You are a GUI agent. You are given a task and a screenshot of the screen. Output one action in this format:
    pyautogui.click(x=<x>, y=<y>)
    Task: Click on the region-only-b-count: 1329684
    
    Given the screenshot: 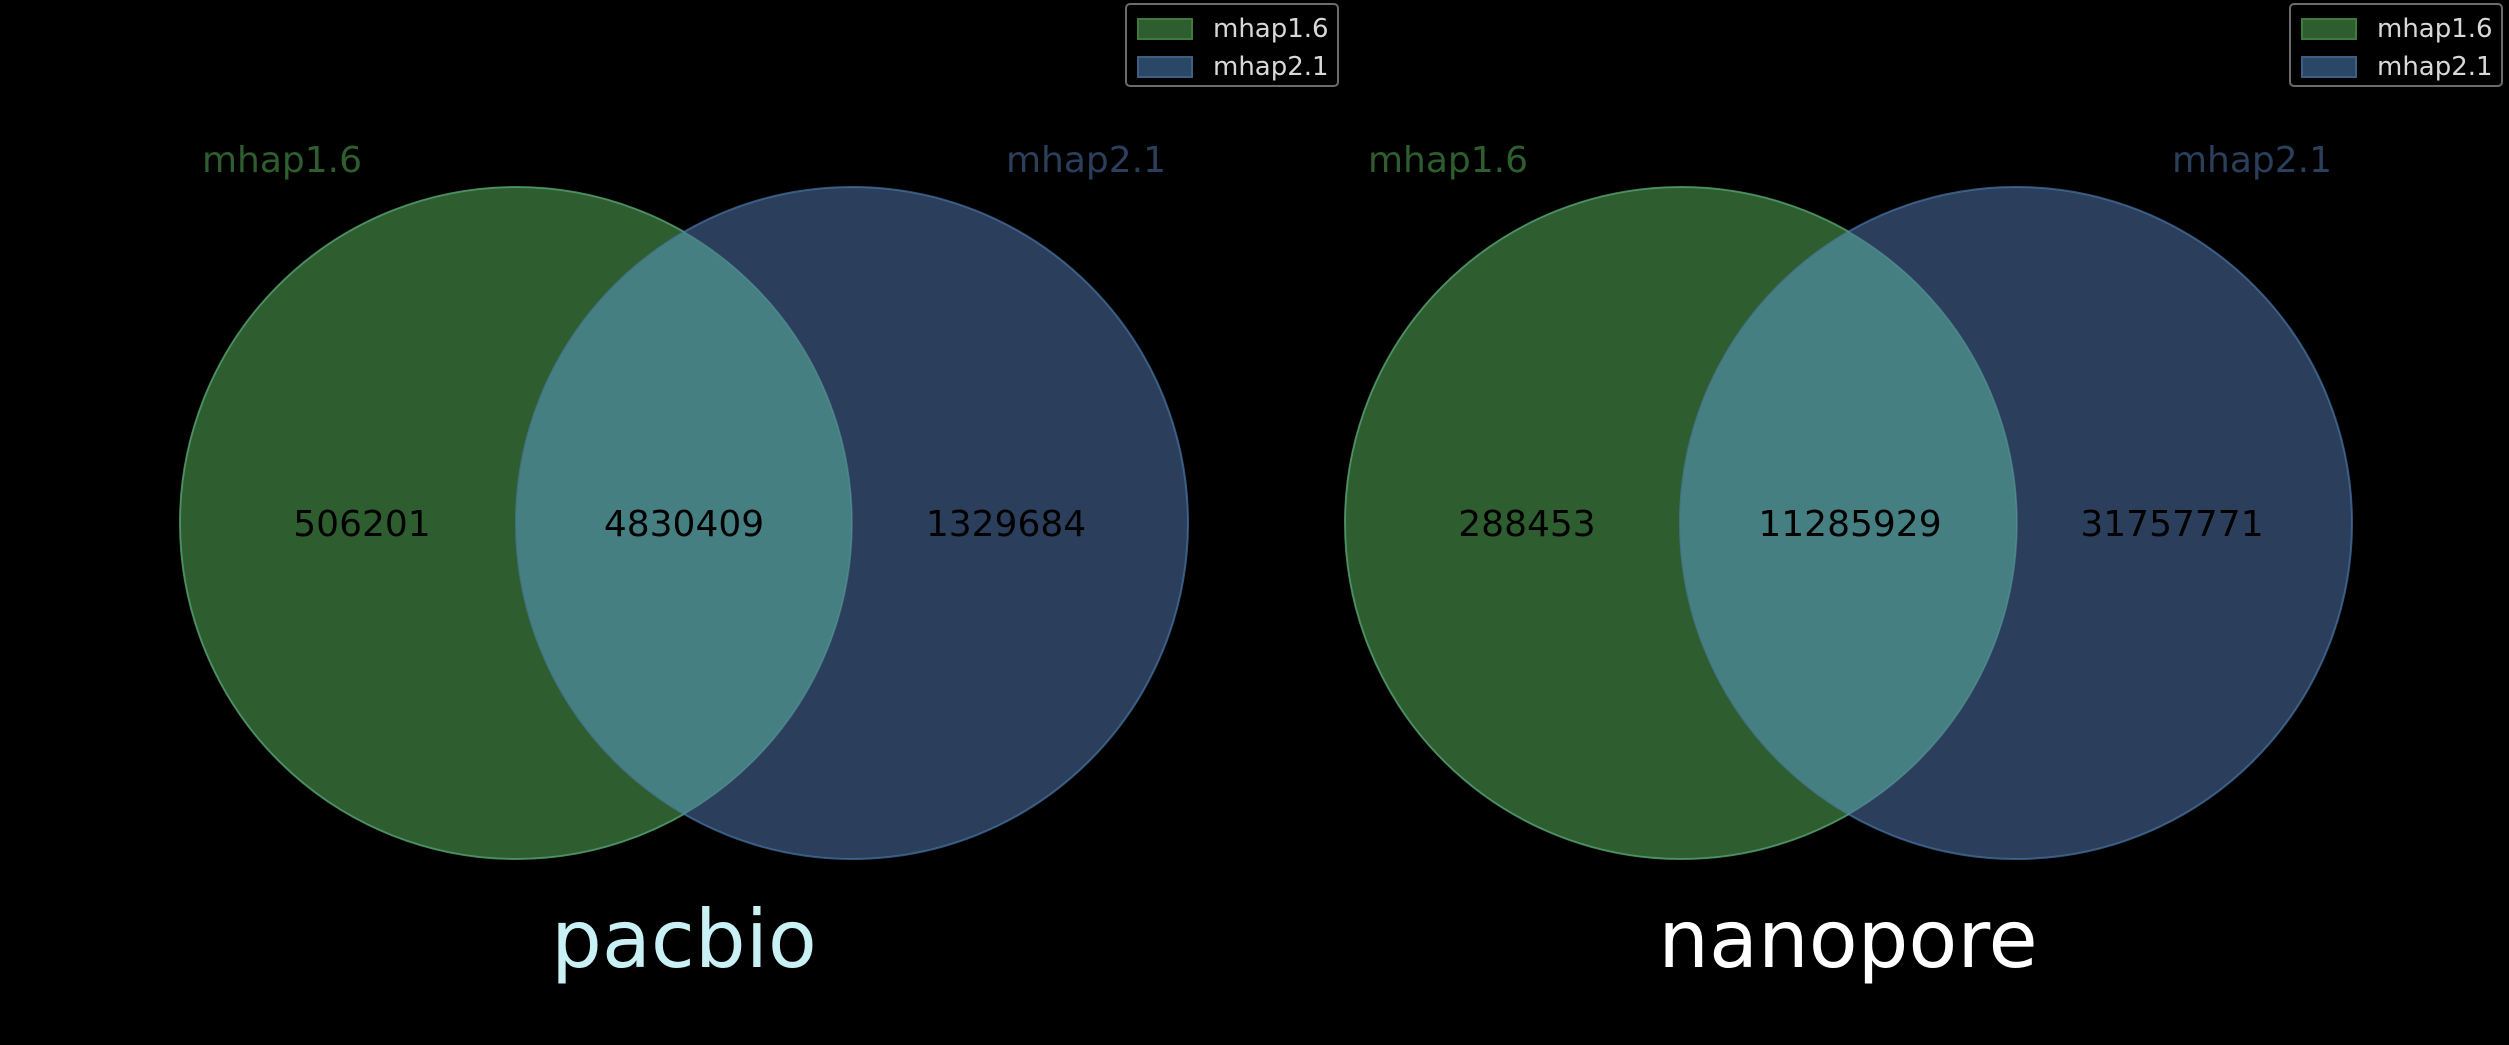 What is the action you would take?
    pyautogui.click(x=1006, y=524)
    